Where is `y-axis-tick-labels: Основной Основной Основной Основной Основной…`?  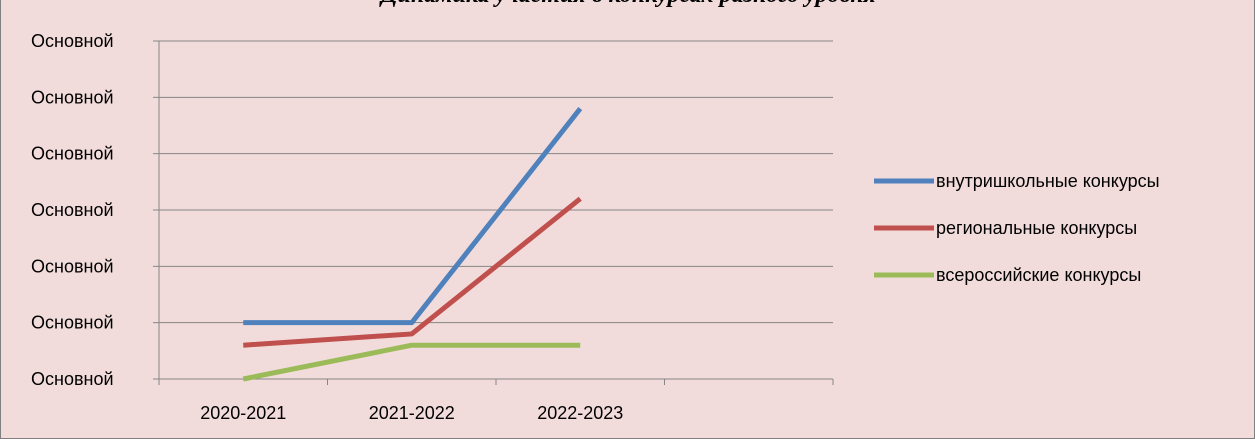 y-axis-tick-labels: Основной Основной Основной Основной Основной… is located at coordinates (72, 210).